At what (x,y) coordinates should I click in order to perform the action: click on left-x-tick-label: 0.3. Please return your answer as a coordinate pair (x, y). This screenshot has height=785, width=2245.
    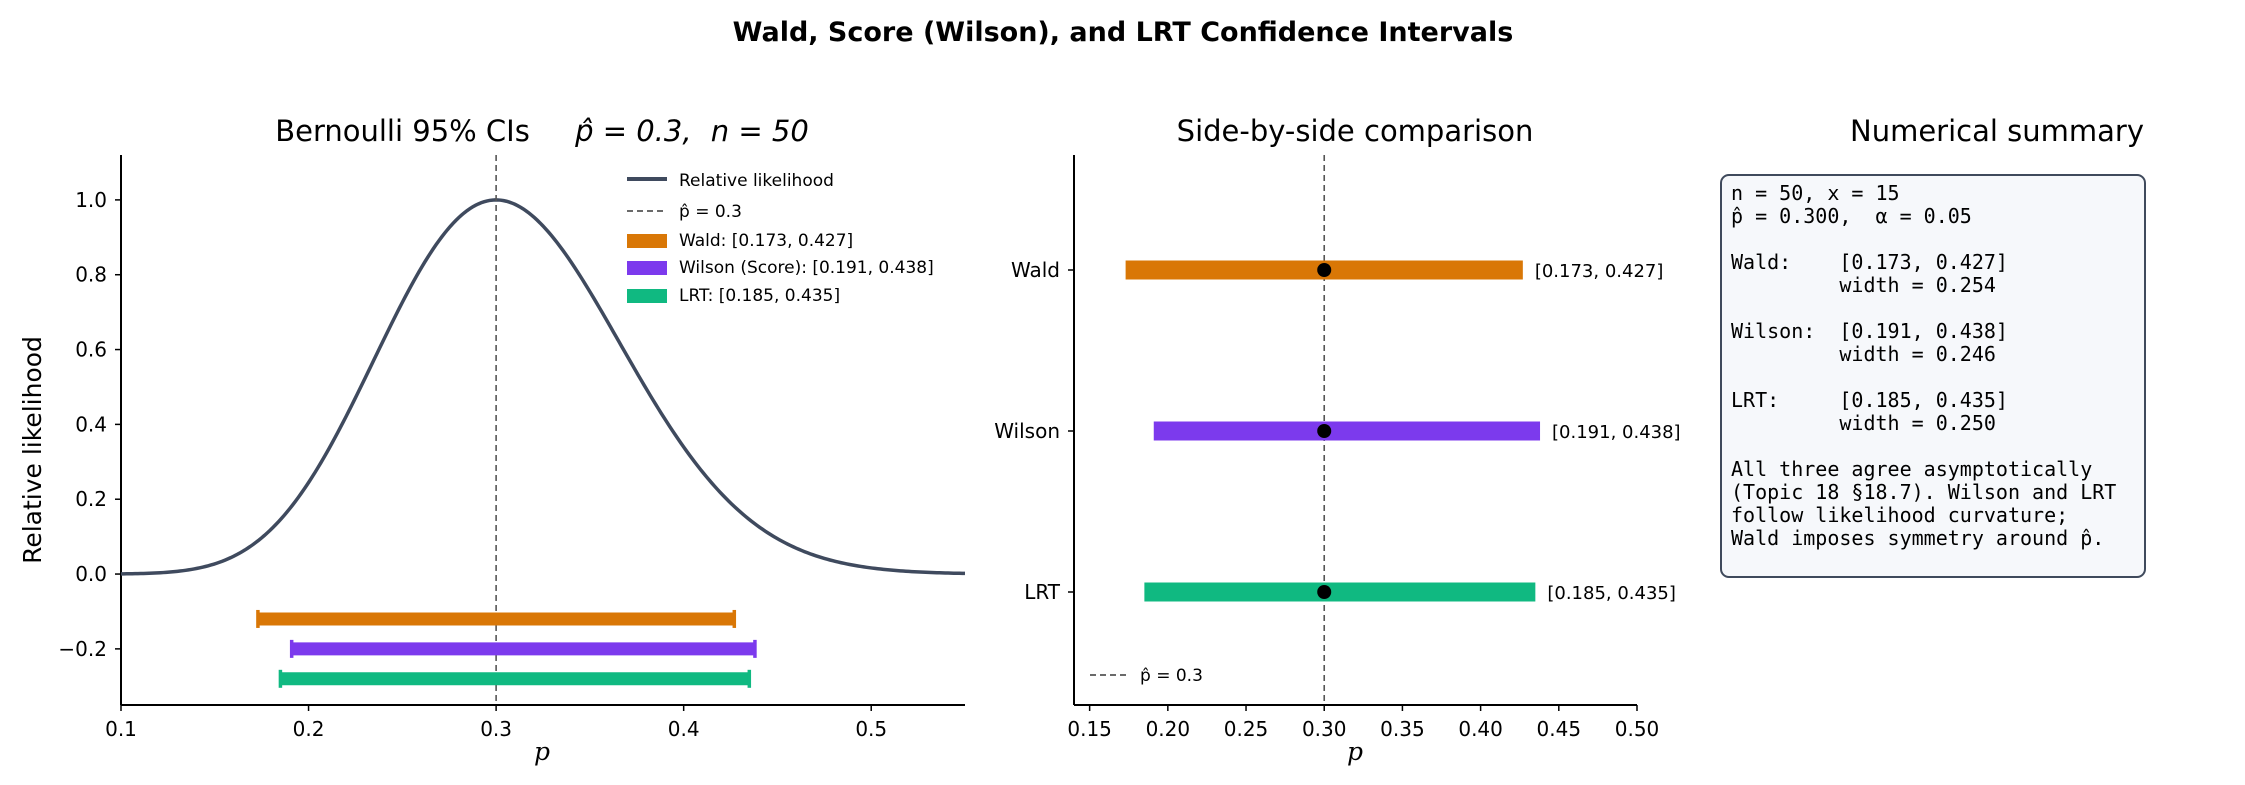
    Looking at the image, I should click on (496, 729).